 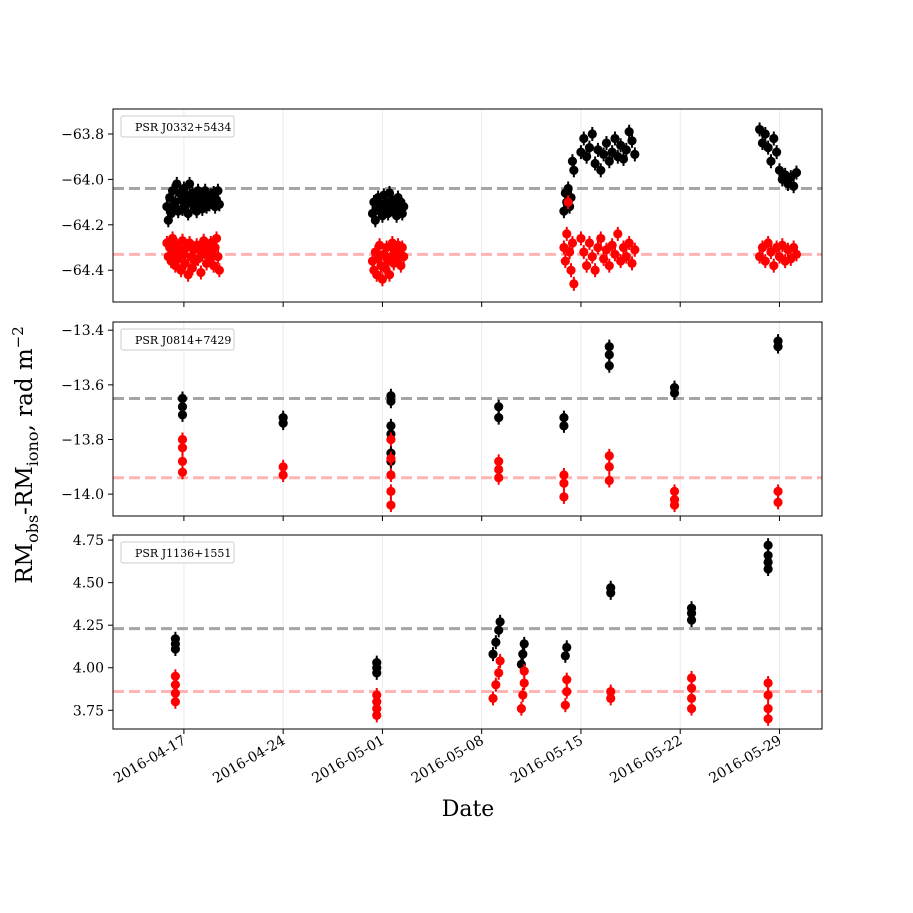 I want to click on x-tick-label: 2016-05-08, so click(x=448, y=760).